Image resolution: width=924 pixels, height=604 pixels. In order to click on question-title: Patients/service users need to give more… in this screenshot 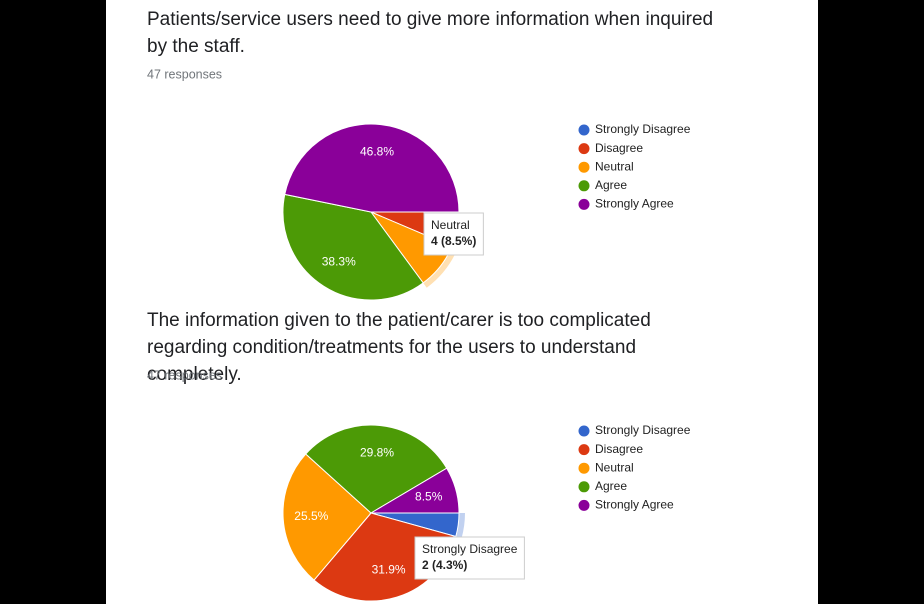, I will do `click(430, 33)`.